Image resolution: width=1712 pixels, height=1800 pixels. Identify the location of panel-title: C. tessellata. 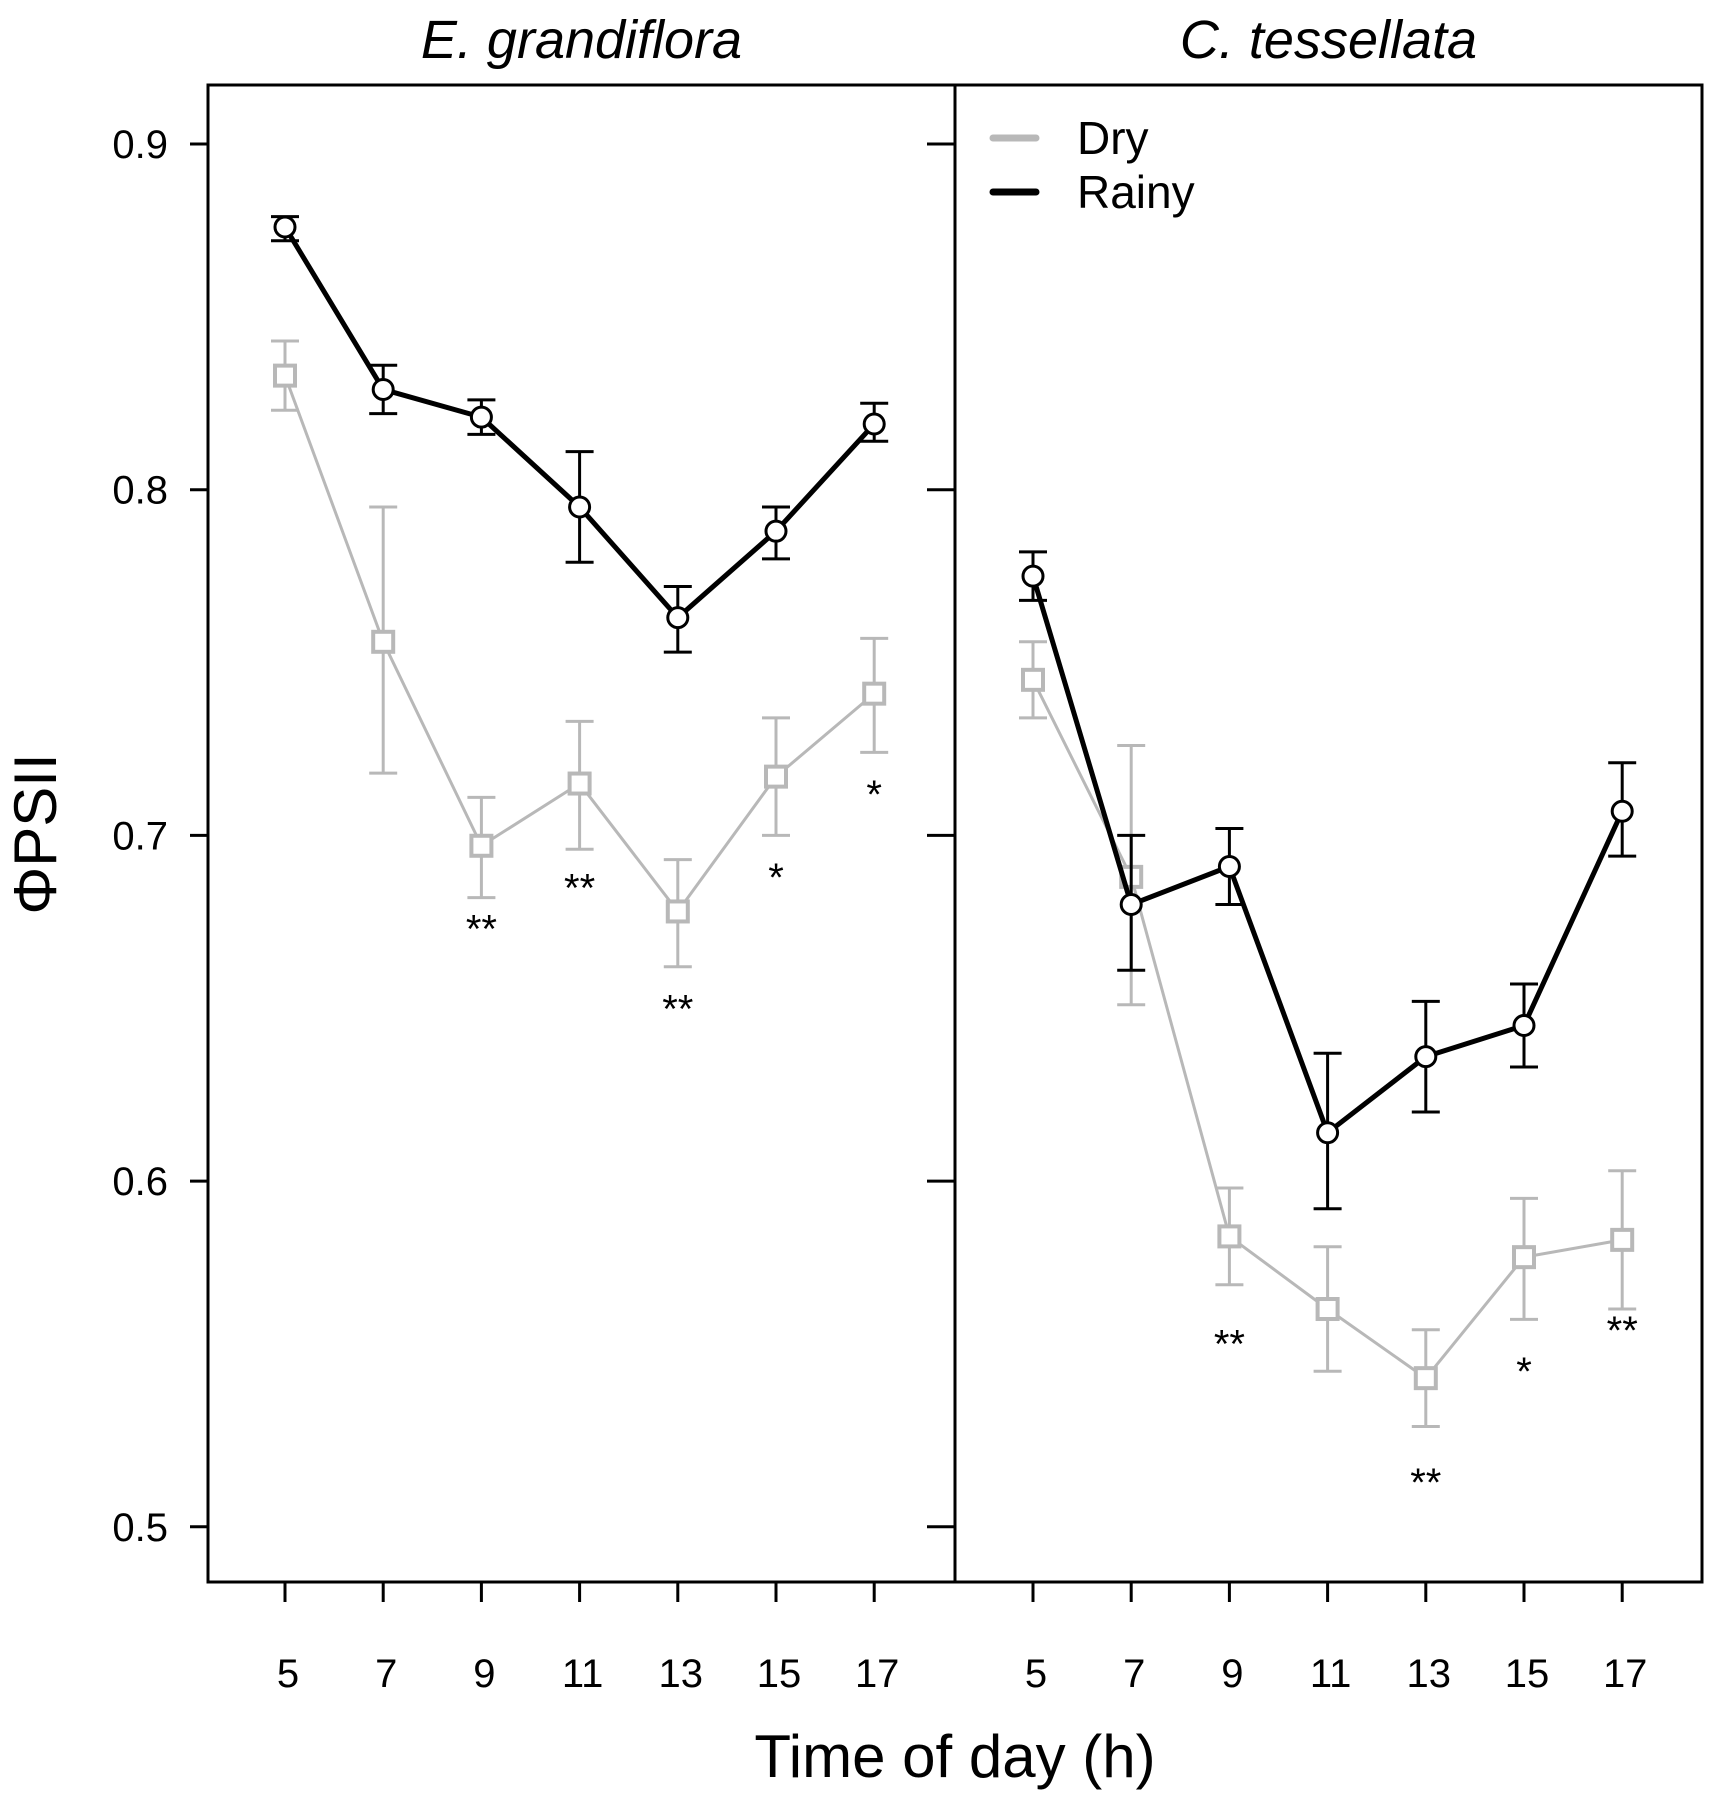
(1328, 40).